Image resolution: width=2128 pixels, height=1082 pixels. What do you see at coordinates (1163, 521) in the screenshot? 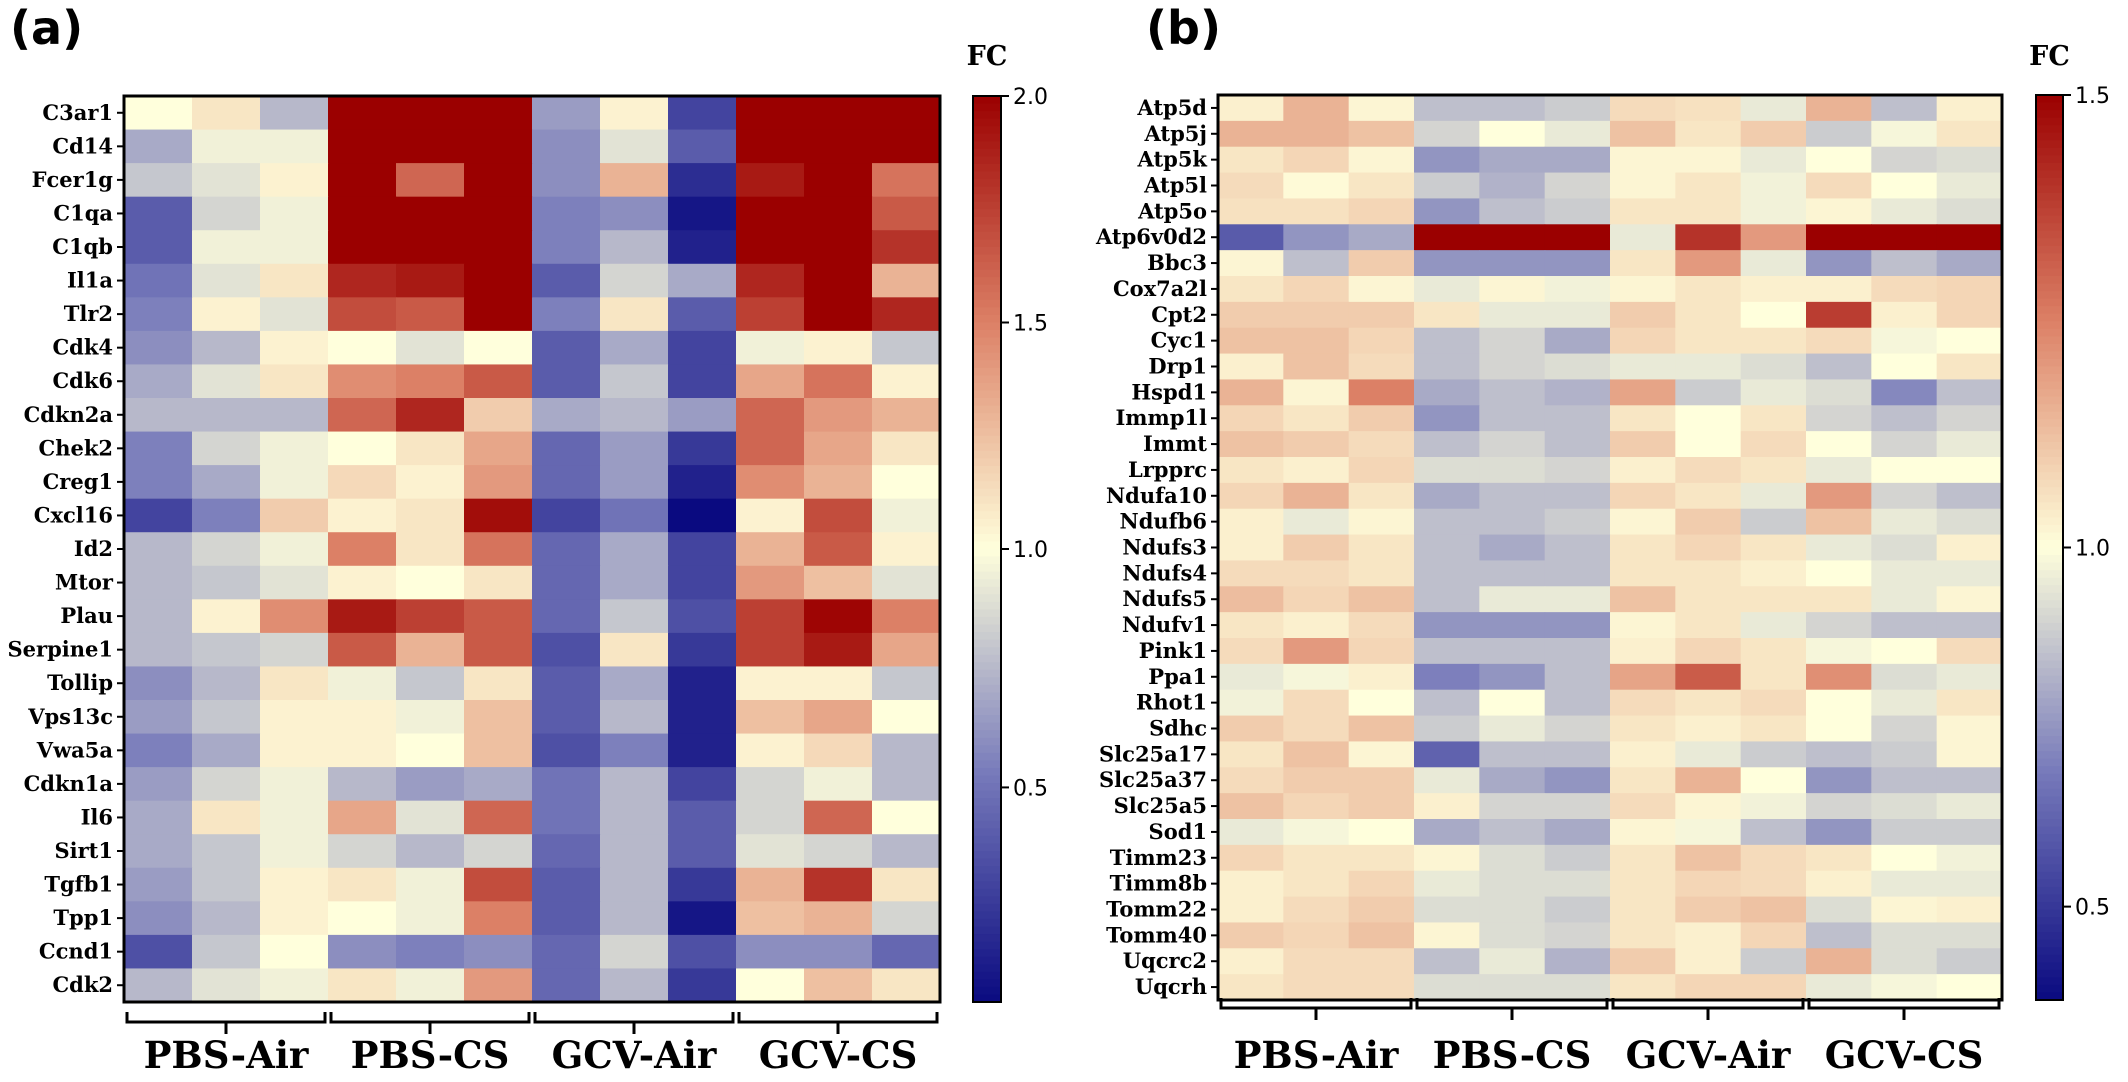
I see `row-label: Ndufb6` at bounding box center [1163, 521].